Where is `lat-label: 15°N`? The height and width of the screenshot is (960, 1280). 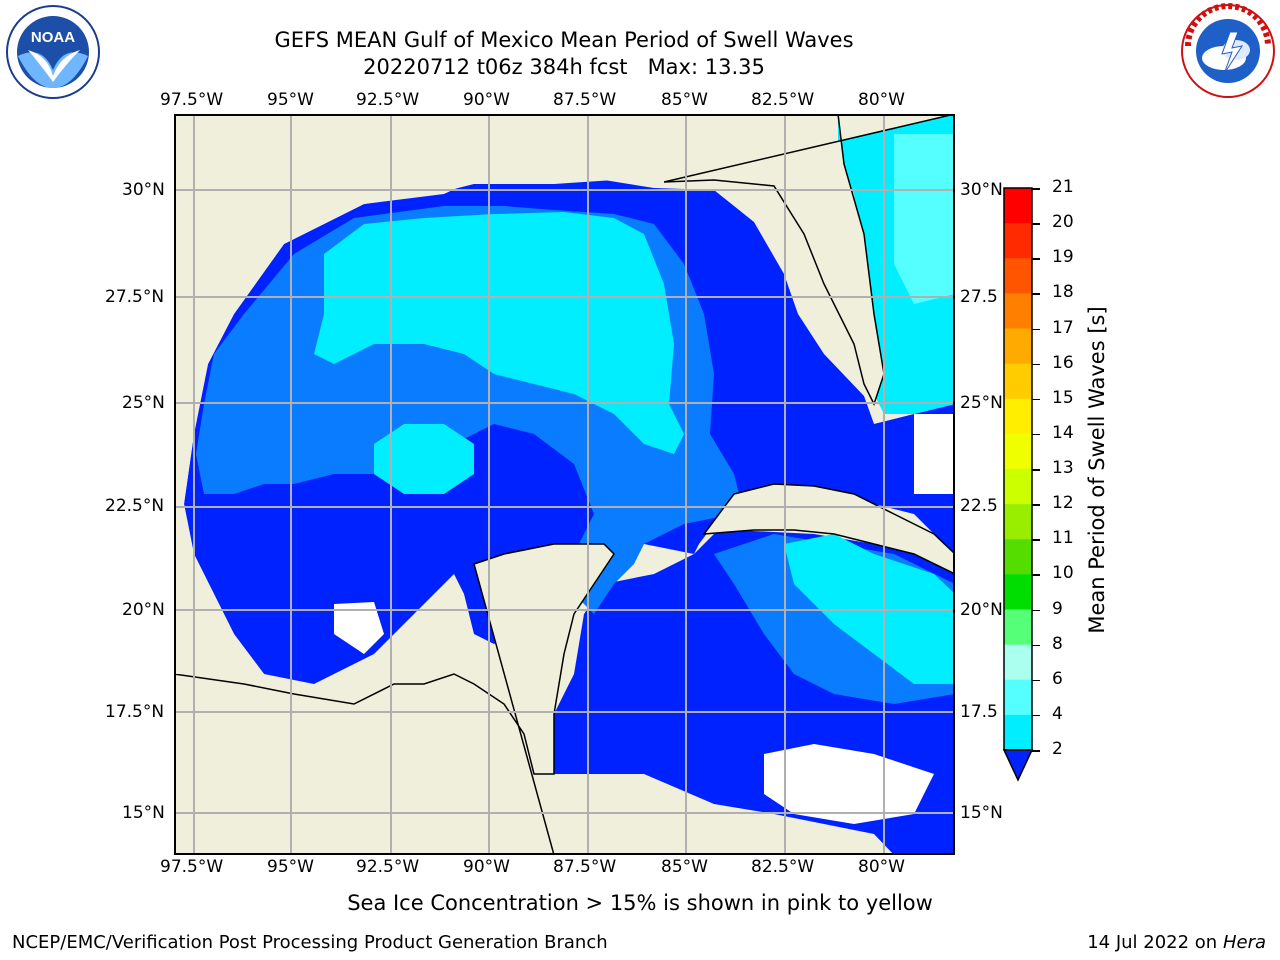
lat-label: 15°N is located at coordinates (143, 813).